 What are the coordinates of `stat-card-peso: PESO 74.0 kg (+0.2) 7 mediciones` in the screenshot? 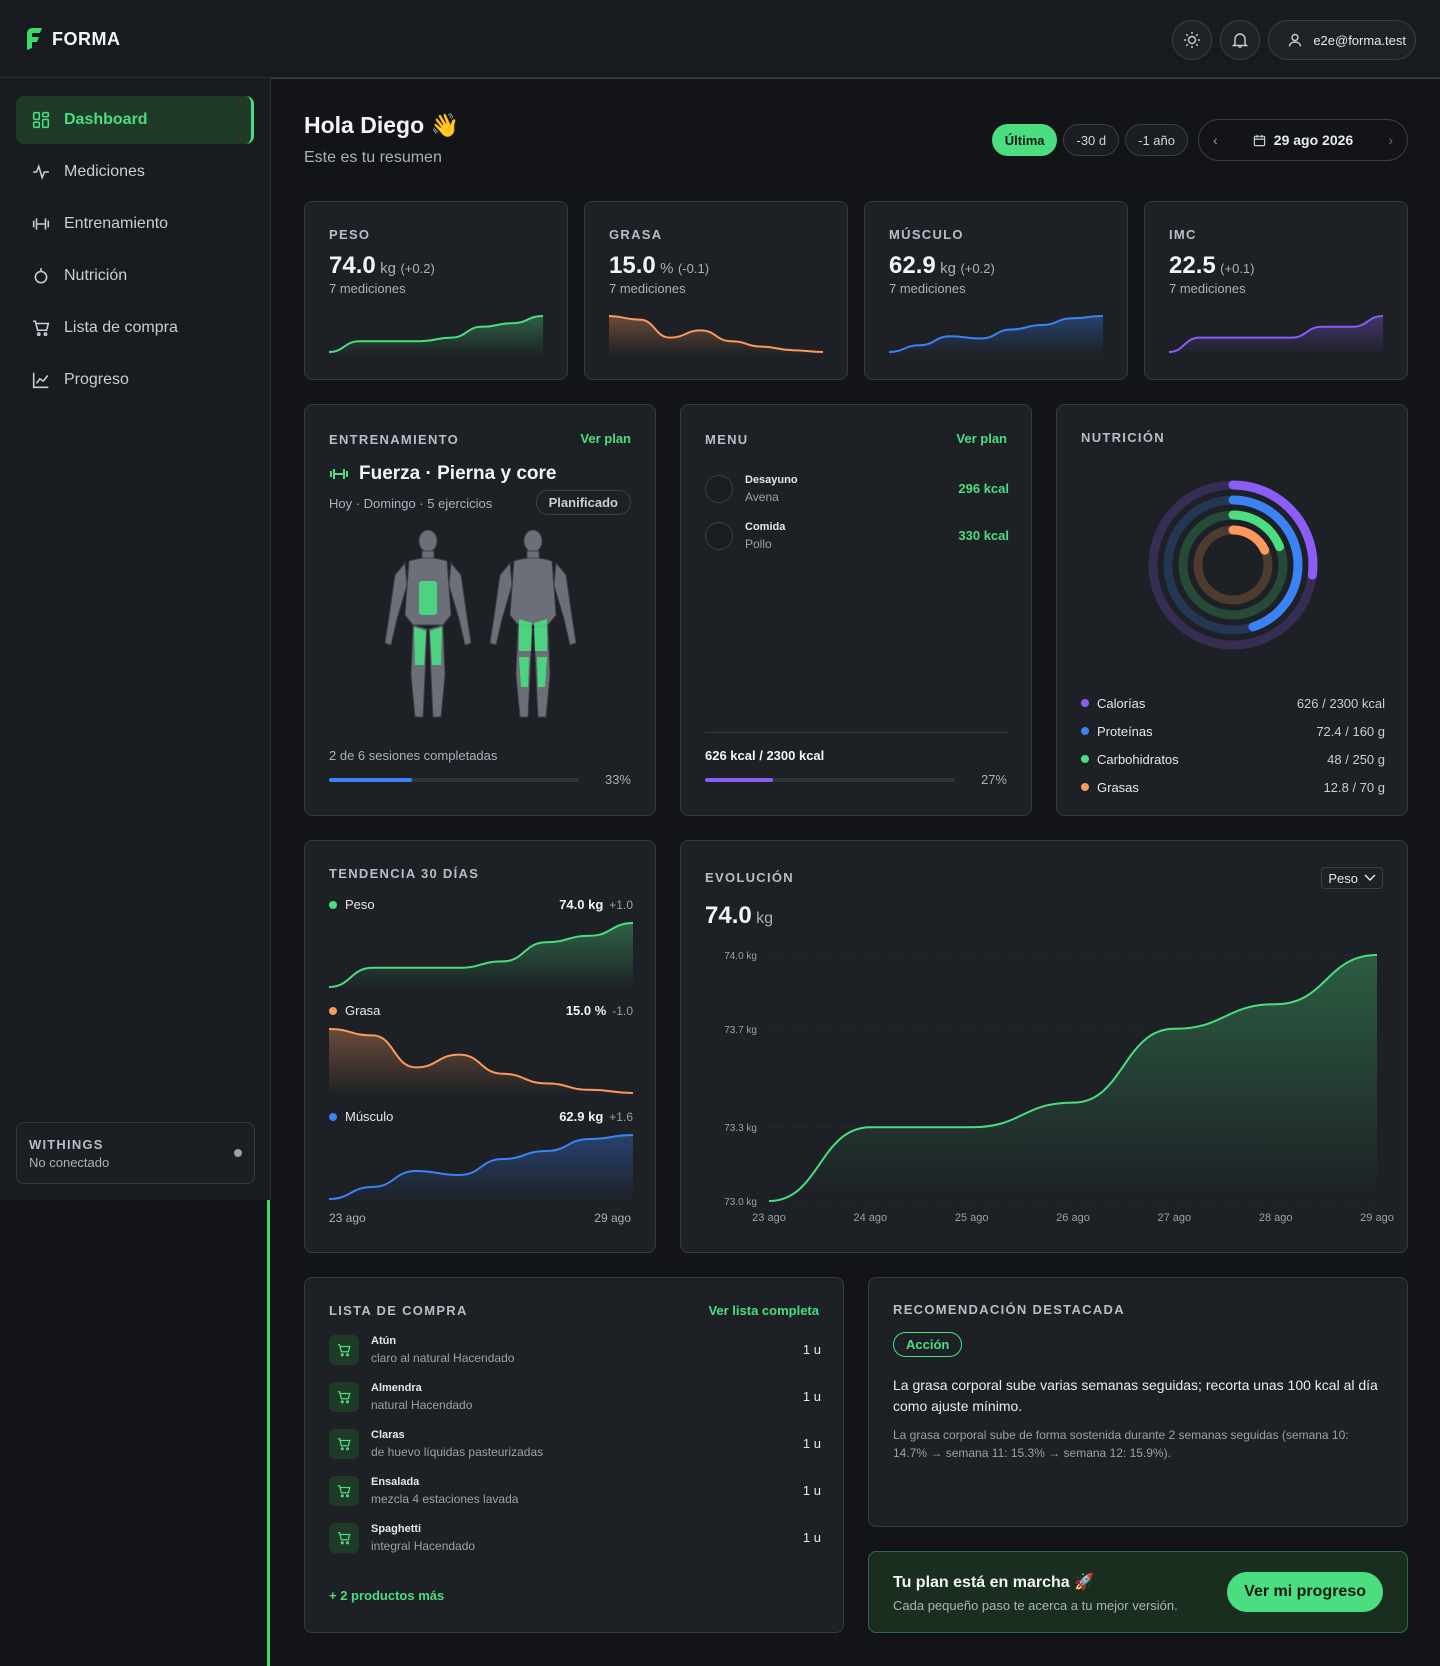 It's located at (436, 290).